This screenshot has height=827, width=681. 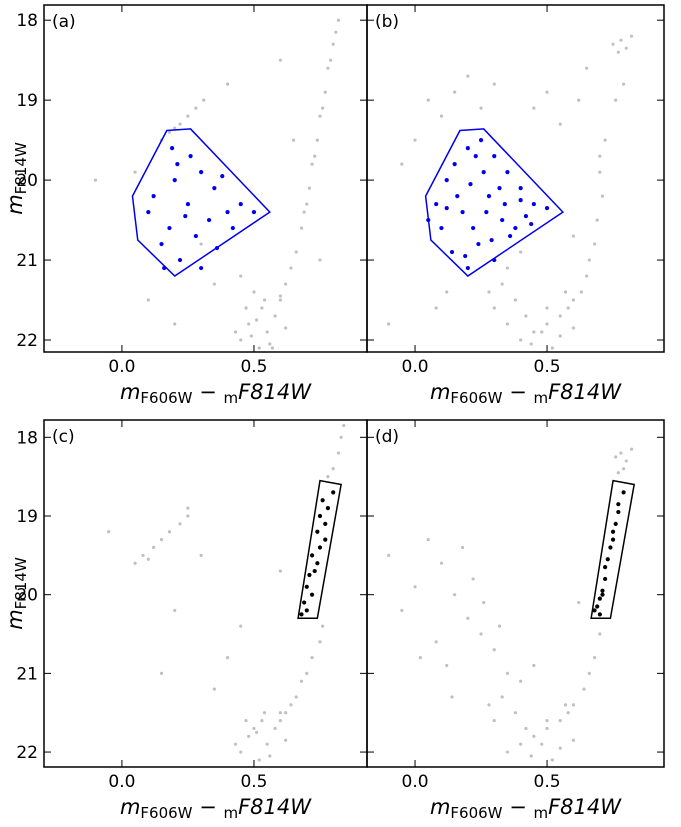 What do you see at coordinates (64, 22) in the screenshot?
I see `panel-label: (a)` at bounding box center [64, 22].